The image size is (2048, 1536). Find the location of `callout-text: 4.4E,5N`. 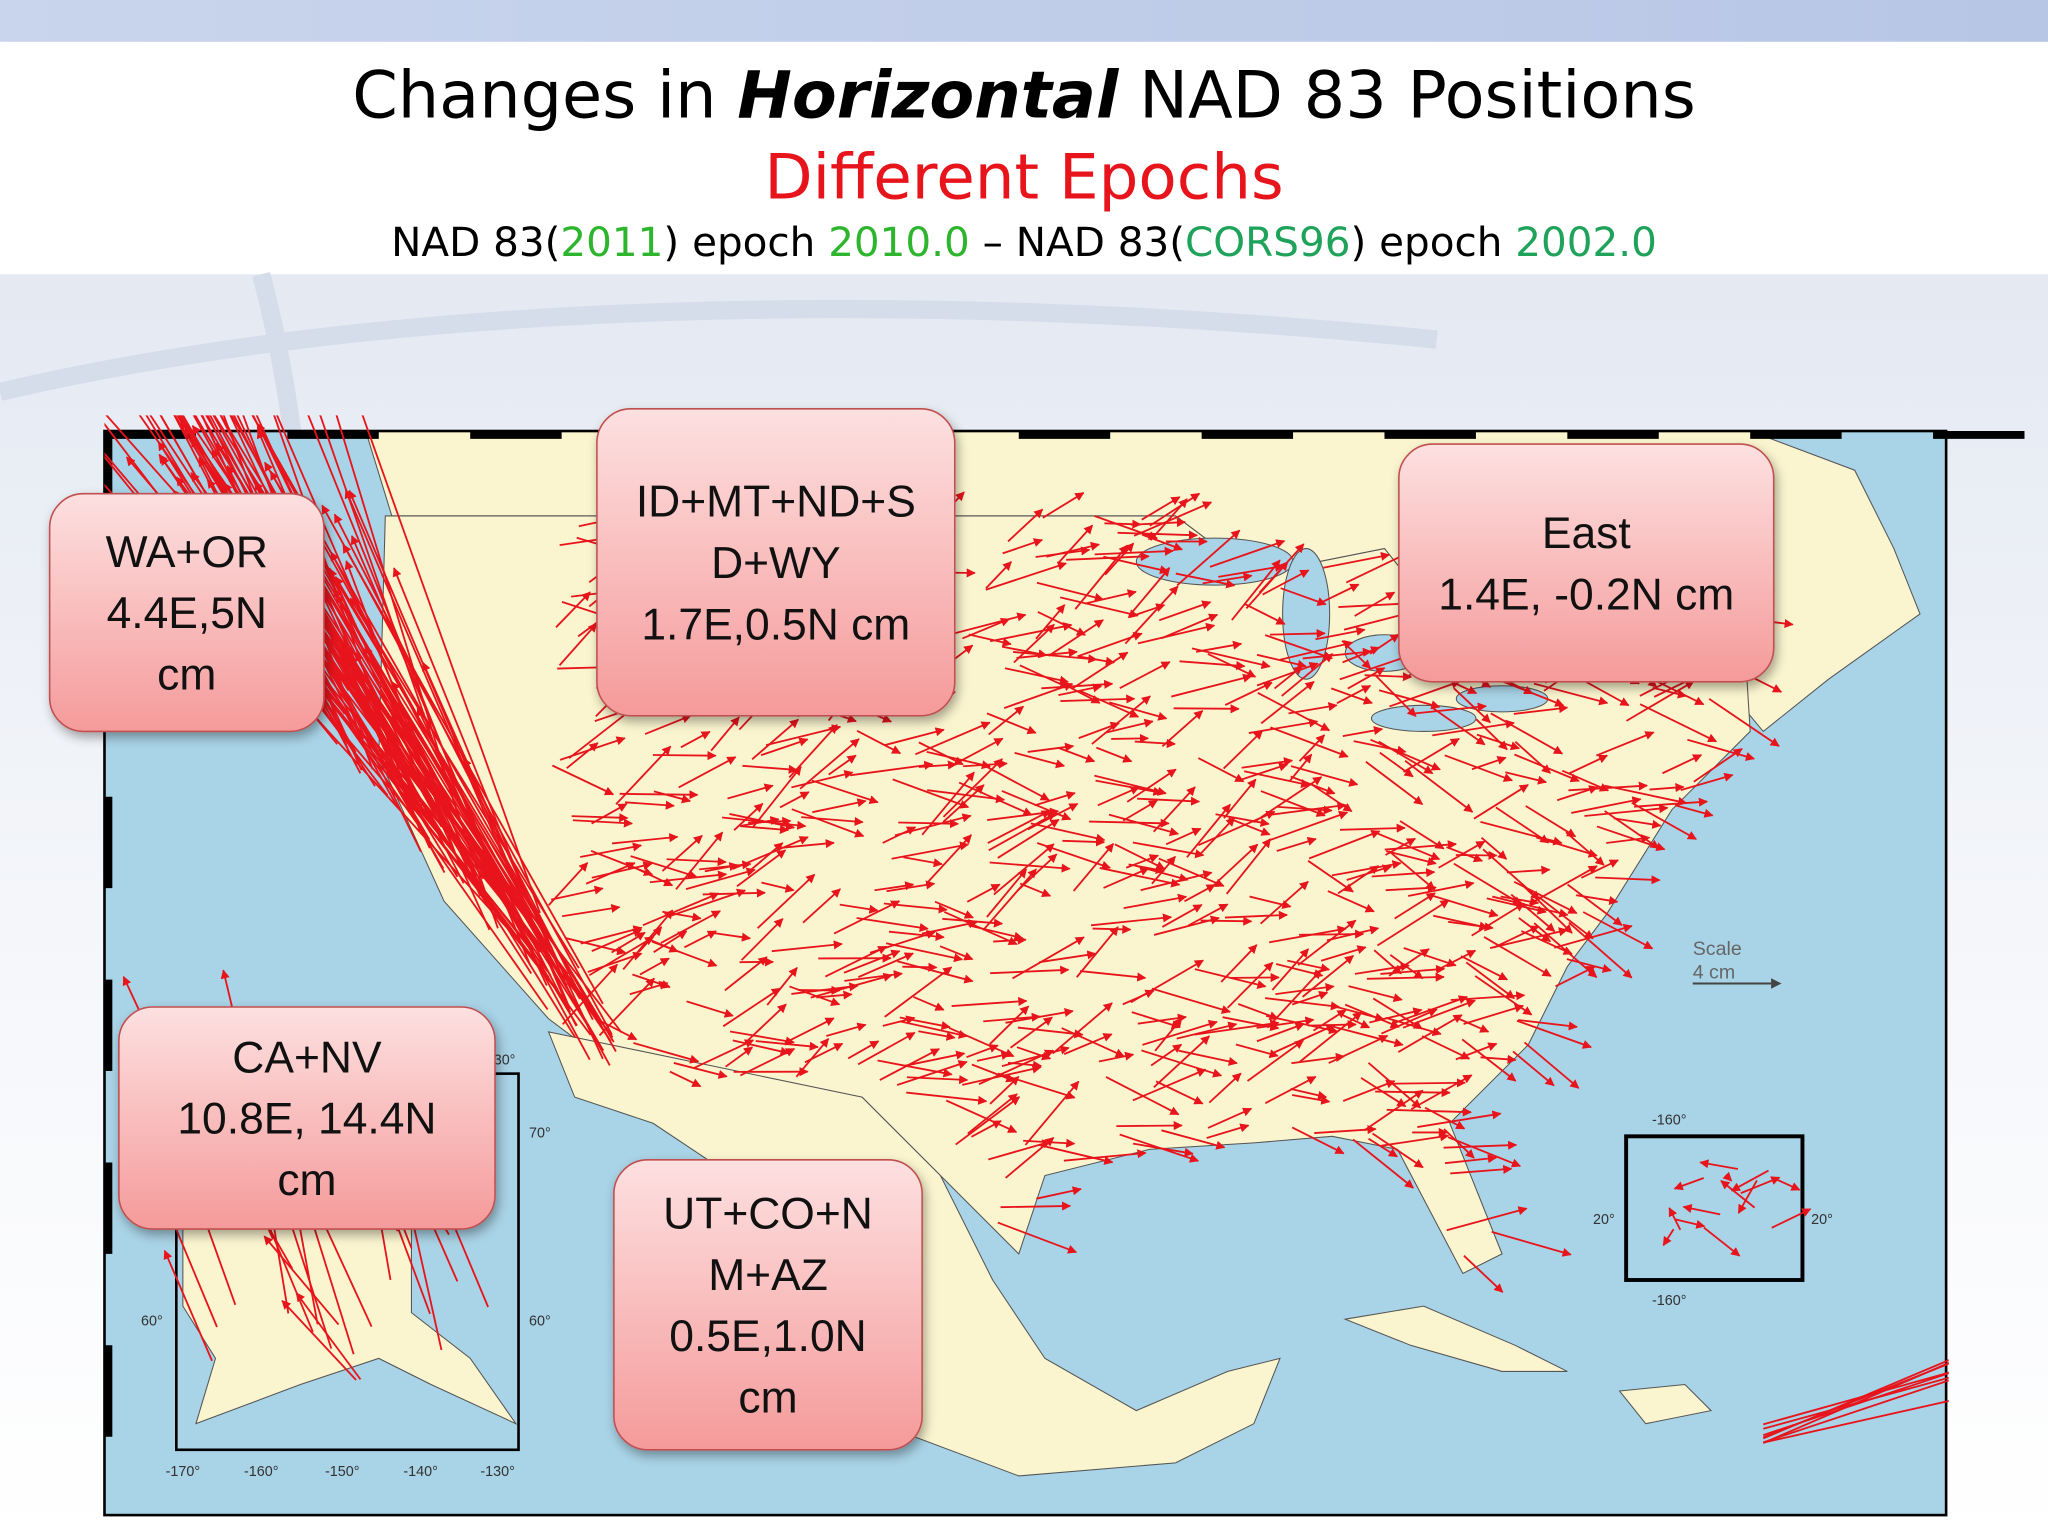

callout-text: 4.4E,5N is located at coordinates (187, 613).